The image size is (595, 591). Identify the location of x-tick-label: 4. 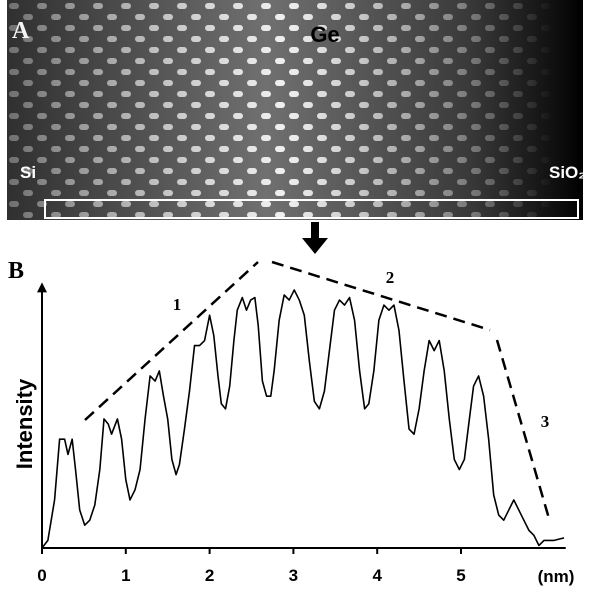
(377, 575).